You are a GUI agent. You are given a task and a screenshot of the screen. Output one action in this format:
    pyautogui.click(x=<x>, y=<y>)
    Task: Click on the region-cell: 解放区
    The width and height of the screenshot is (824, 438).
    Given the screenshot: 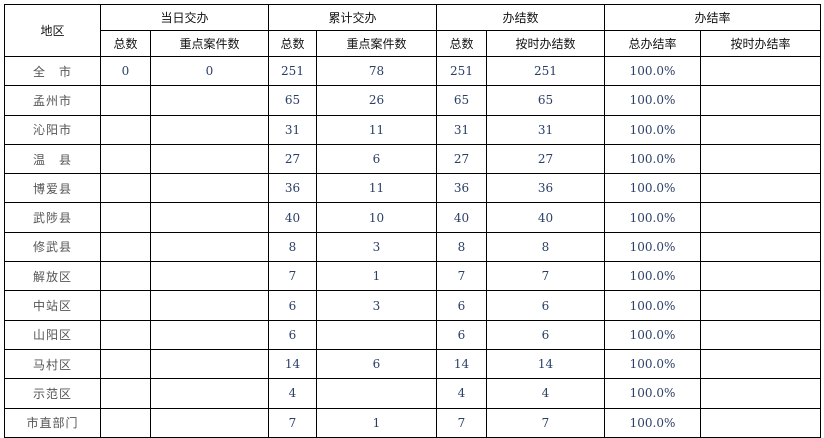 What is the action you would take?
    pyautogui.click(x=52, y=276)
    